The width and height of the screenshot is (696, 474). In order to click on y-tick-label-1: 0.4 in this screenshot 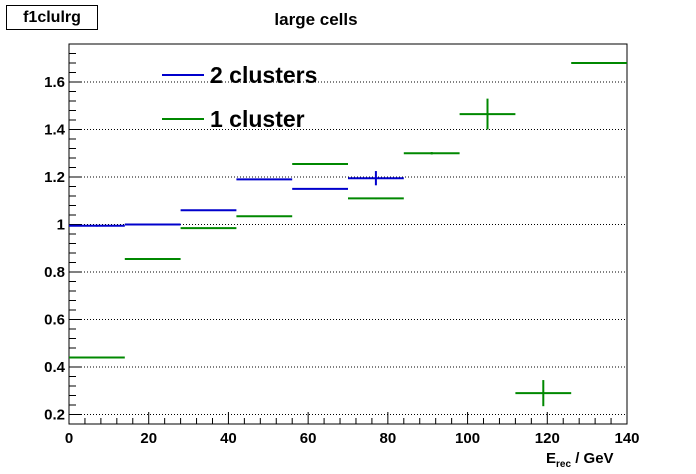, I will do `click(55, 367)`.